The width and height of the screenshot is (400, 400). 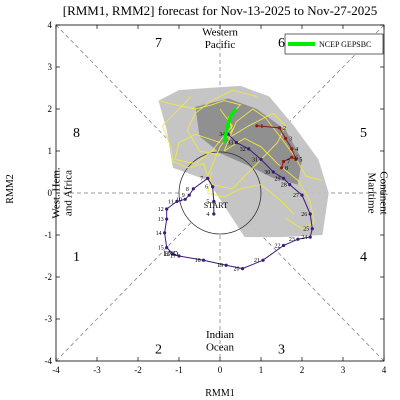 I want to click on forecast-point-label: 3, so click(x=290, y=139).